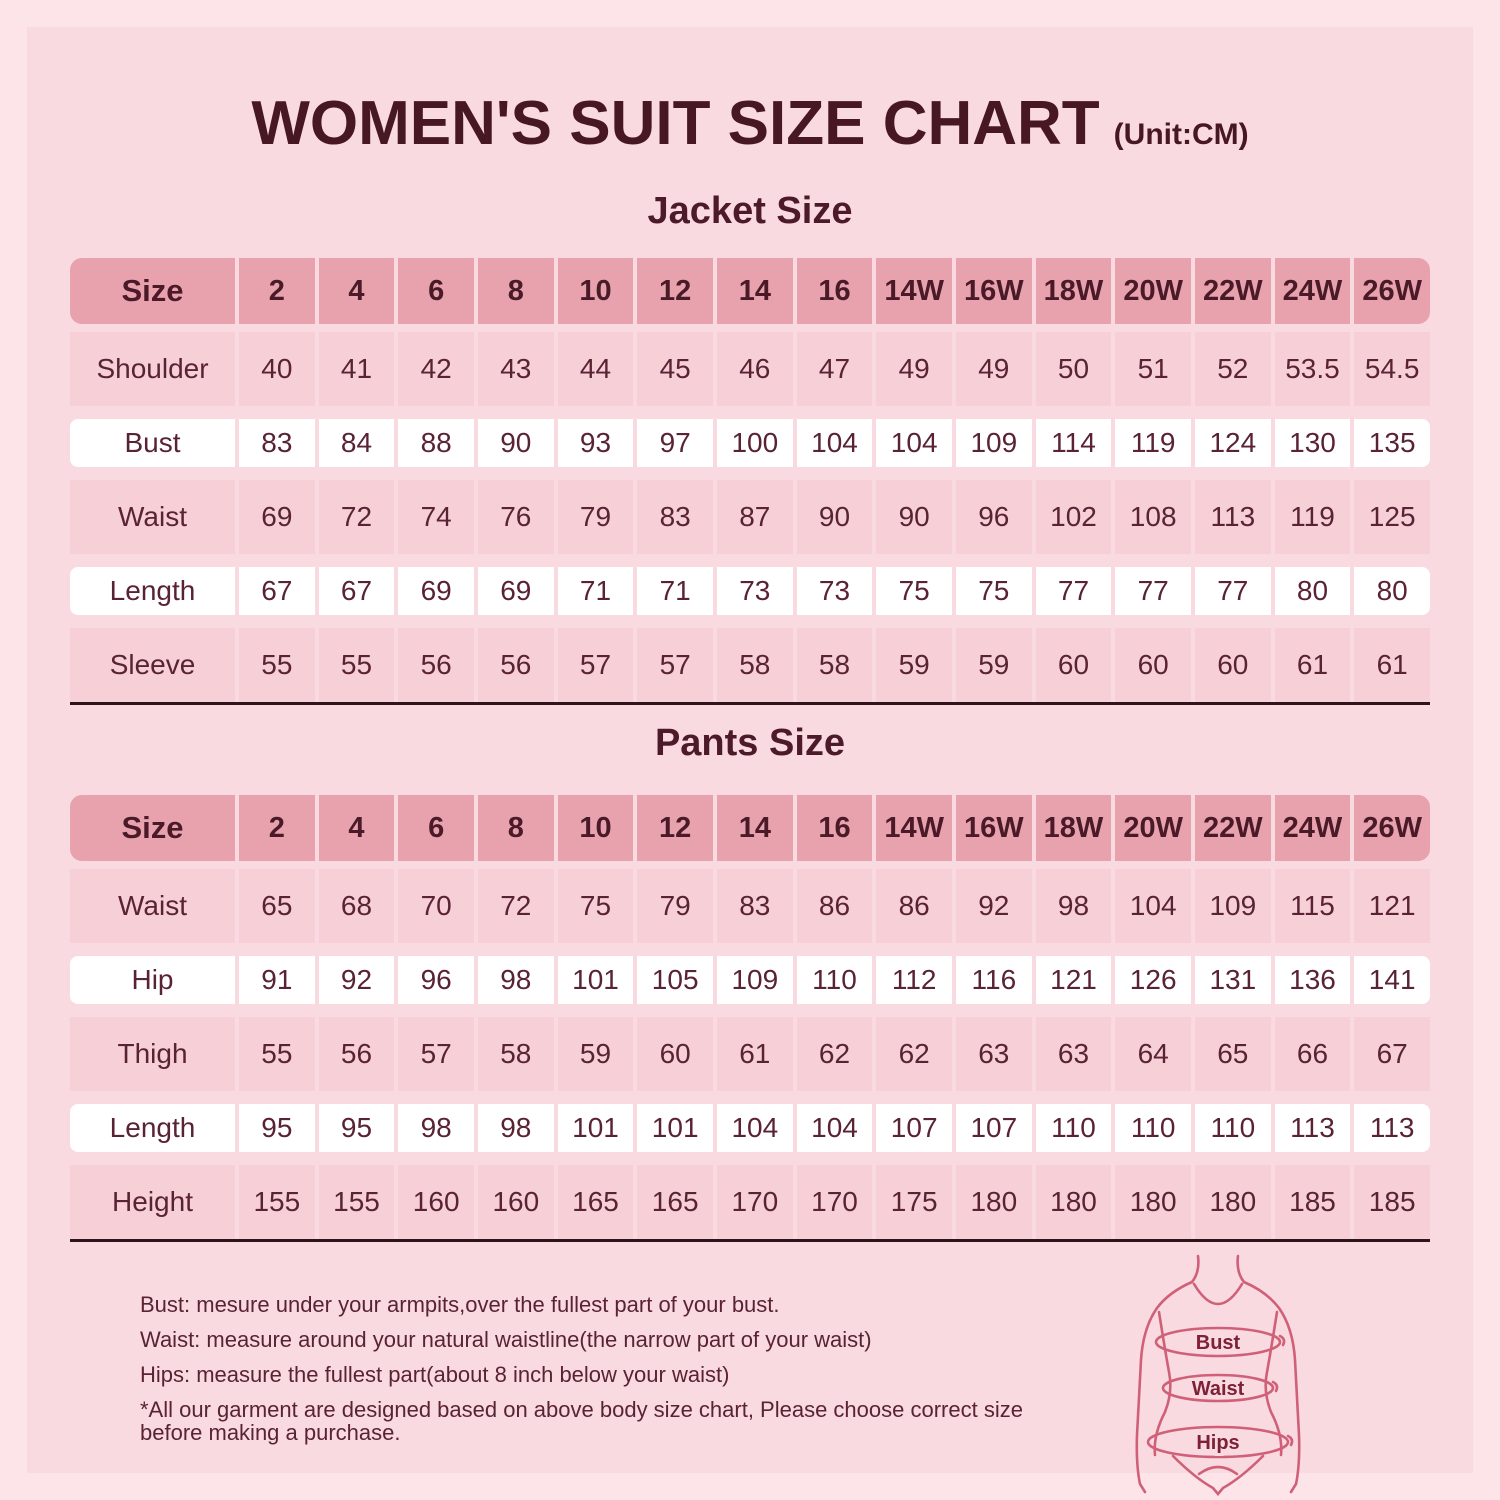  What do you see at coordinates (993, 828) in the screenshot?
I see `column-header-cell: 16W` at bounding box center [993, 828].